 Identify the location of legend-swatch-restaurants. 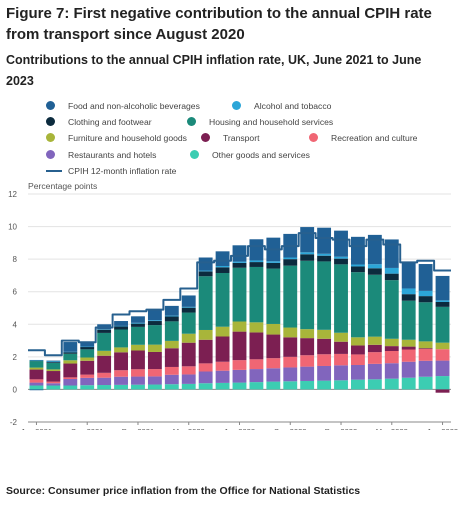
(50, 154).